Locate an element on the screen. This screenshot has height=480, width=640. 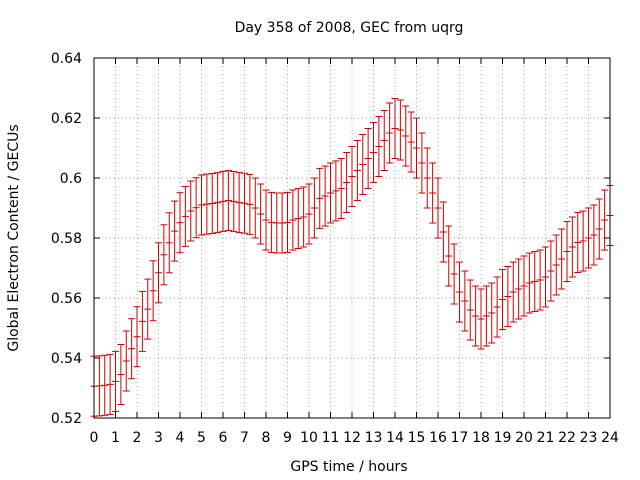
y-tick-label: 0.58 is located at coordinates (66, 239).